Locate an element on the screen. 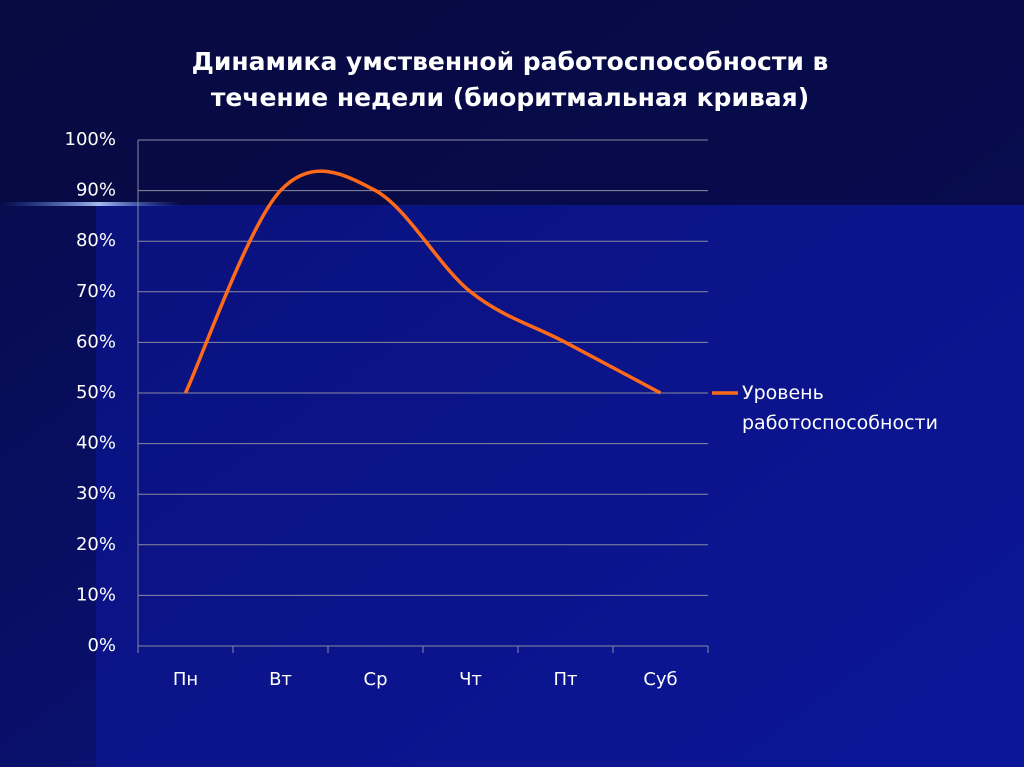 This screenshot has height=767, width=1024. y-tick-label: 90% is located at coordinates (96, 190).